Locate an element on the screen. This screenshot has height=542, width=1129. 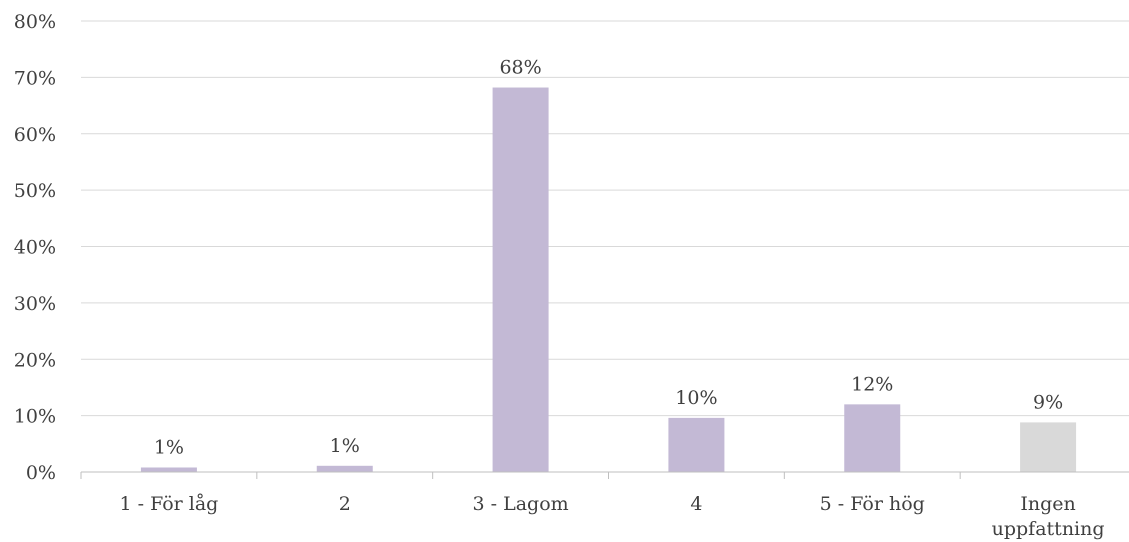
x-category-label: 4 is located at coordinates (696, 504).